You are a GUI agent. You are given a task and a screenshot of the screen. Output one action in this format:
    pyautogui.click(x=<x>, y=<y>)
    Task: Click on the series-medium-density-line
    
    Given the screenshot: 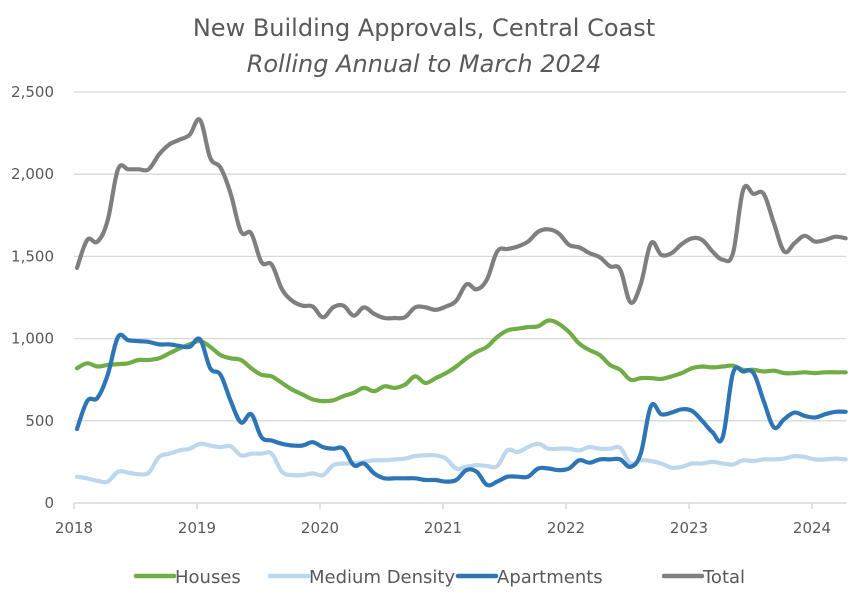 What is the action you would take?
    pyautogui.click(x=461, y=463)
    